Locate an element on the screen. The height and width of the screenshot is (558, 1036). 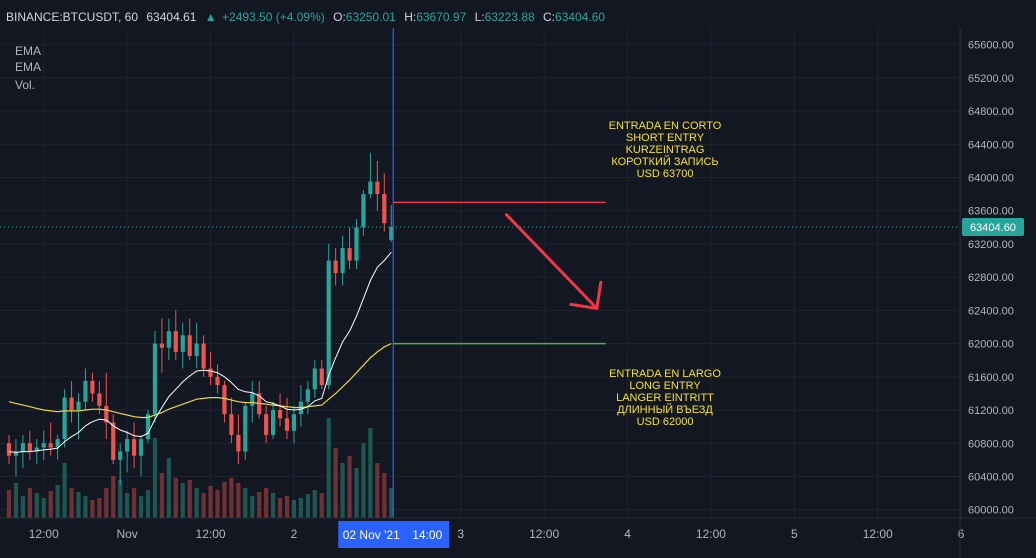
short-entry-line: КОРОТКИЙ ЗАПИСЬ is located at coordinates (665, 162).